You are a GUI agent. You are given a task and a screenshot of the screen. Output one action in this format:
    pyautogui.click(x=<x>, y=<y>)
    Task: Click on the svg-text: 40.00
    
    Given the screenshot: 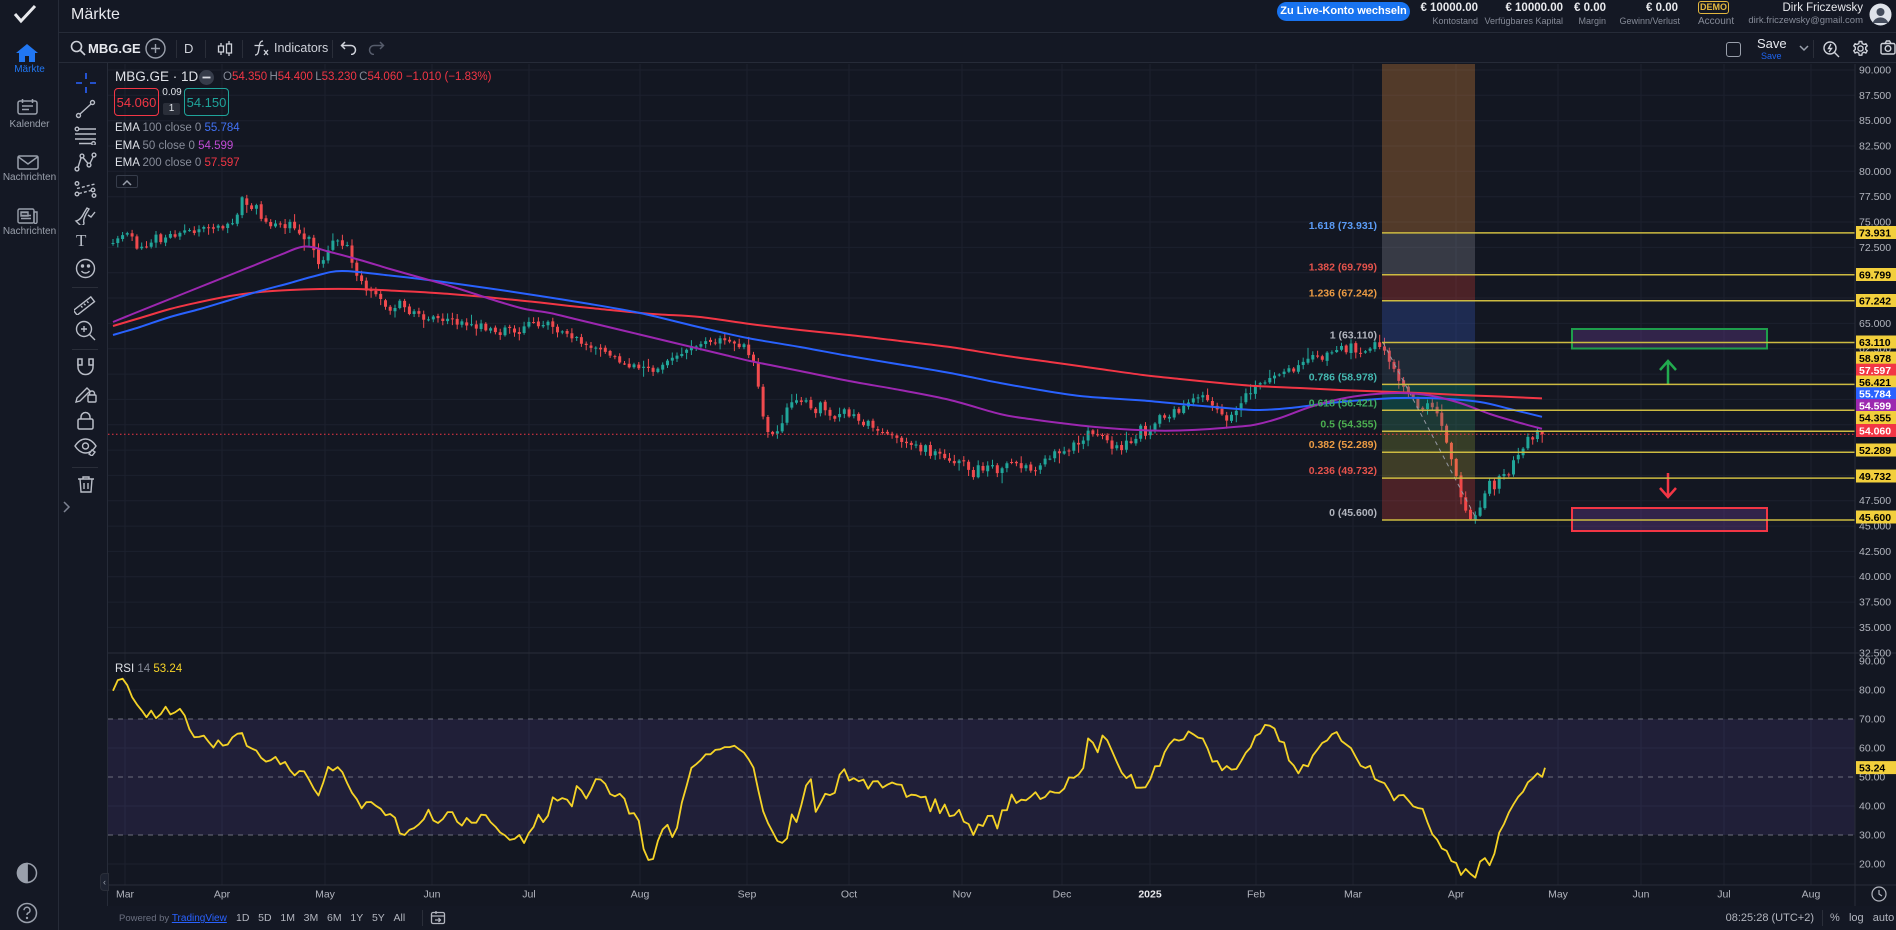 What is the action you would take?
    pyautogui.click(x=1872, y=807)
    